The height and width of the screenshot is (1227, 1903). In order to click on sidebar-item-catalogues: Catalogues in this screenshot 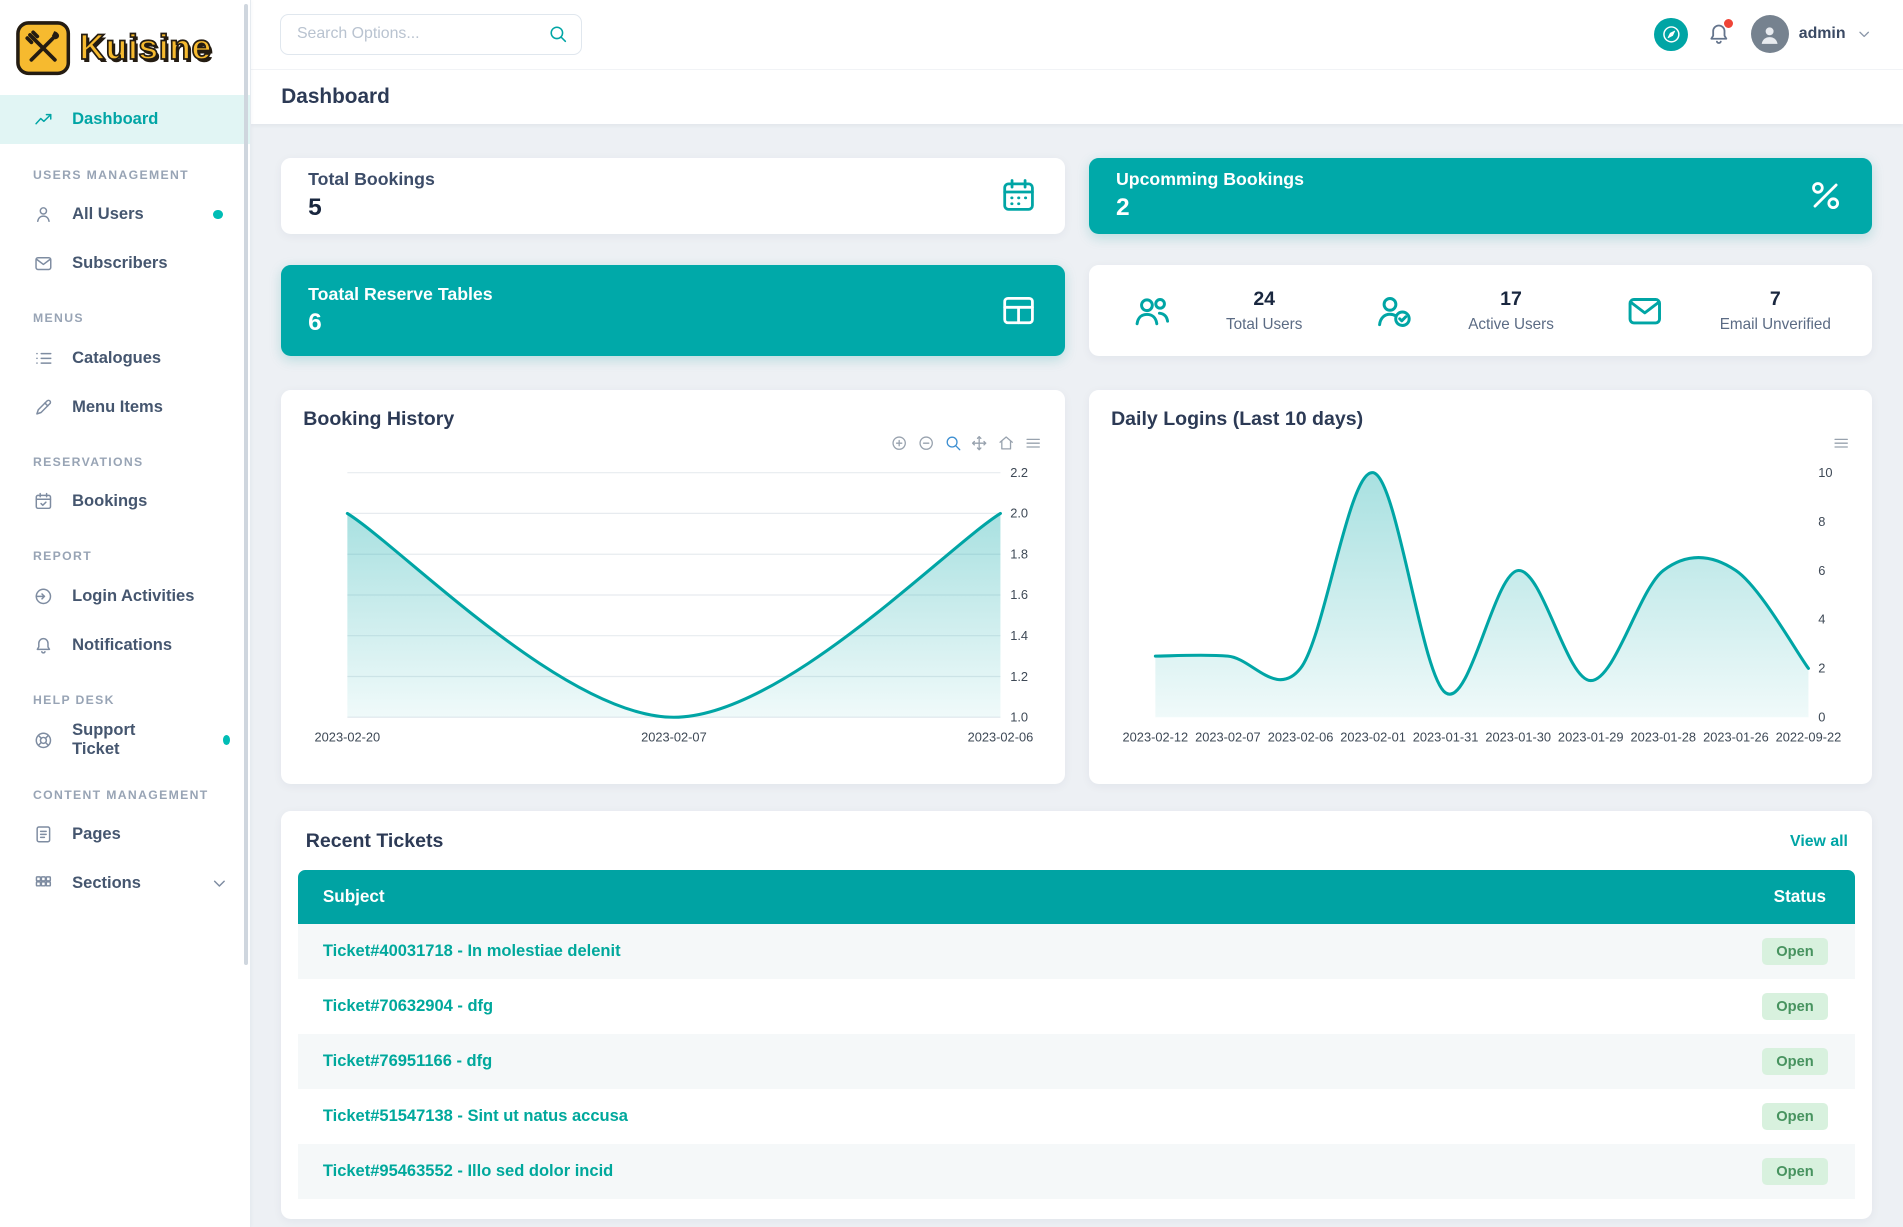, I will do `click(125, 358)`.